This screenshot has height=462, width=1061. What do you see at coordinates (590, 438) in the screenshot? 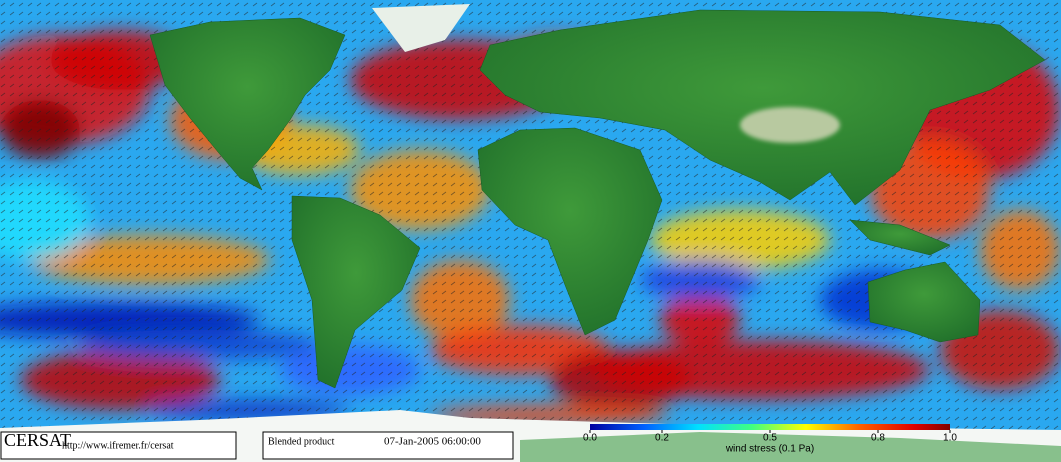
I see `colorbar-tick-label: 0.0` at bounding box center [590, 438].